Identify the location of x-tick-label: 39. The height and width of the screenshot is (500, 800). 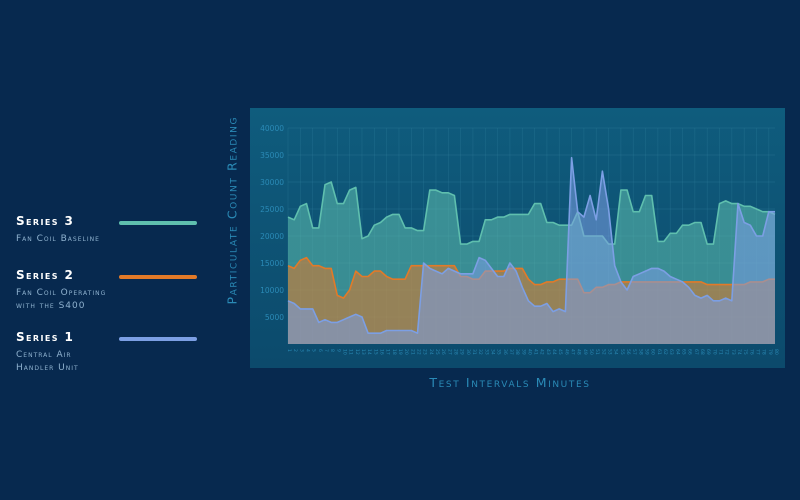
(523, 352).